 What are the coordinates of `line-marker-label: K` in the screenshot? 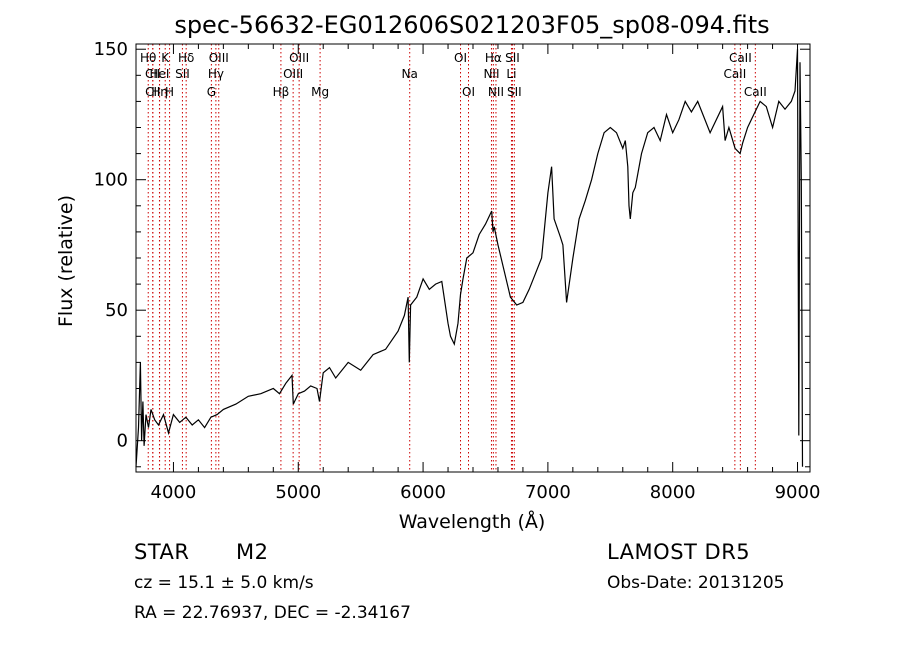 It's located at (165, 58).